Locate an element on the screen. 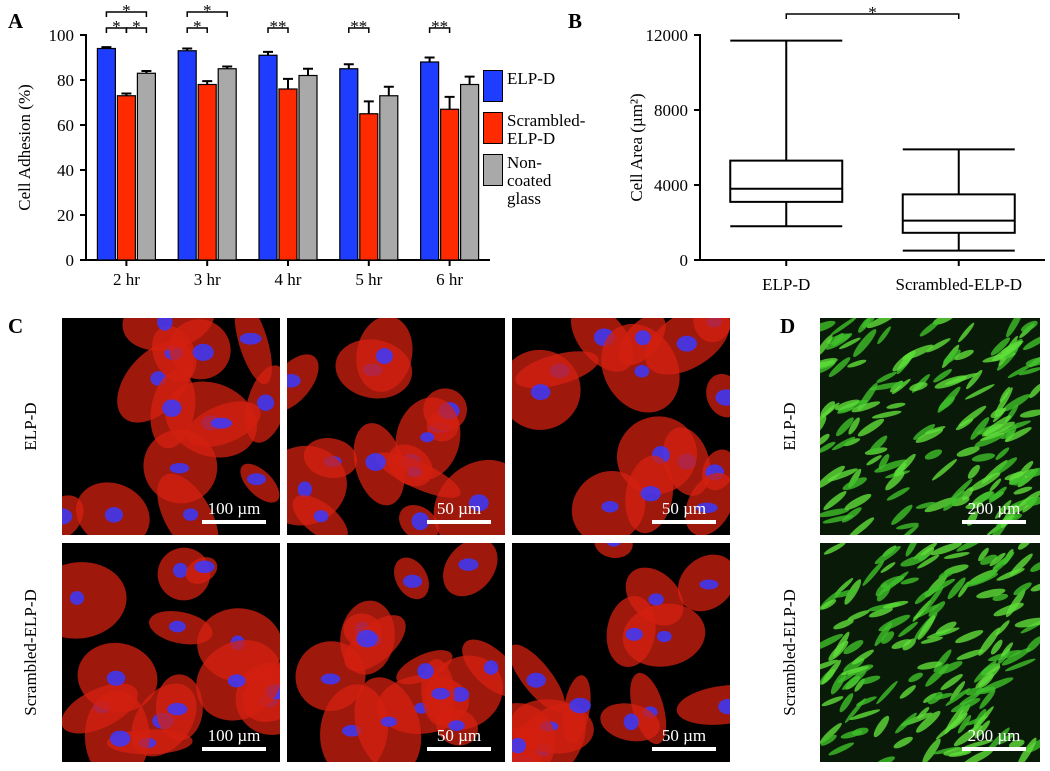 Image resolution: width=1050 pixels, height=771 pixels. y-tick-label: 20 is located at coordinates (65, 215).